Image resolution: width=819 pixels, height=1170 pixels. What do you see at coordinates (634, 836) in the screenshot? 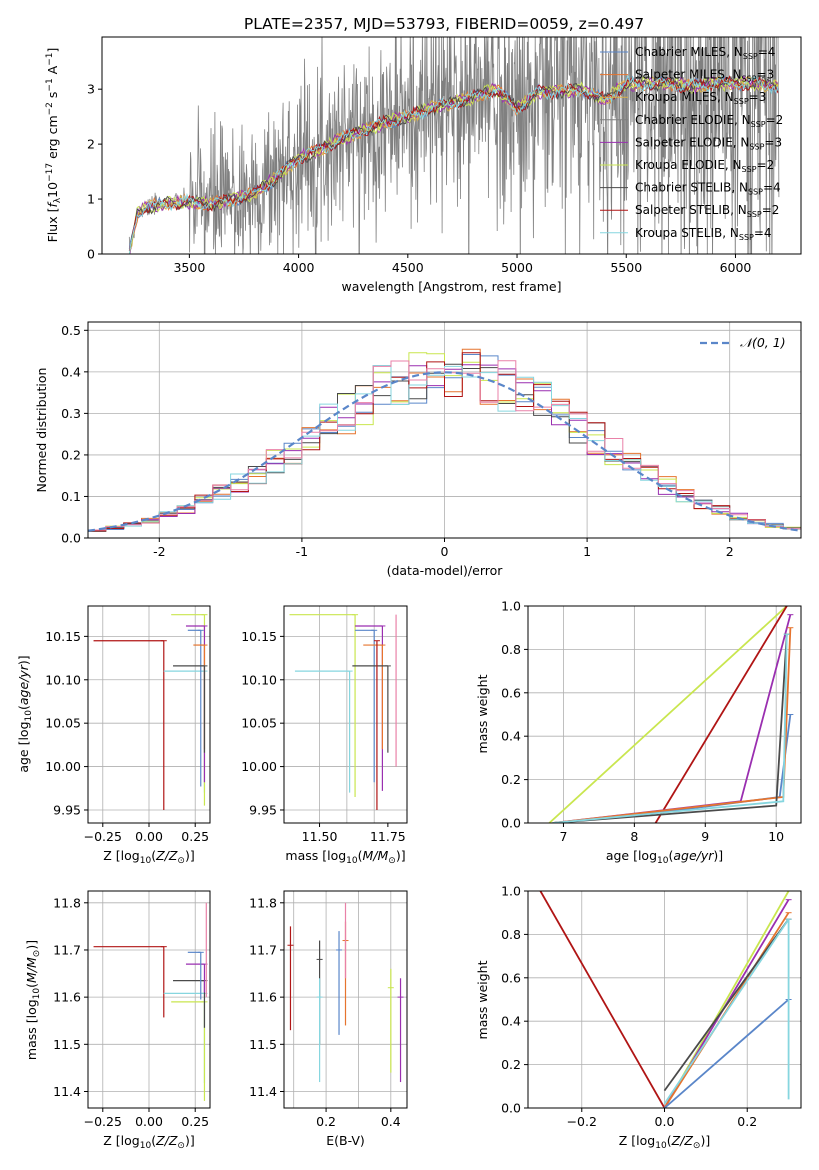
I see `x-tick-label: 8` at bounding box center [634, 836].